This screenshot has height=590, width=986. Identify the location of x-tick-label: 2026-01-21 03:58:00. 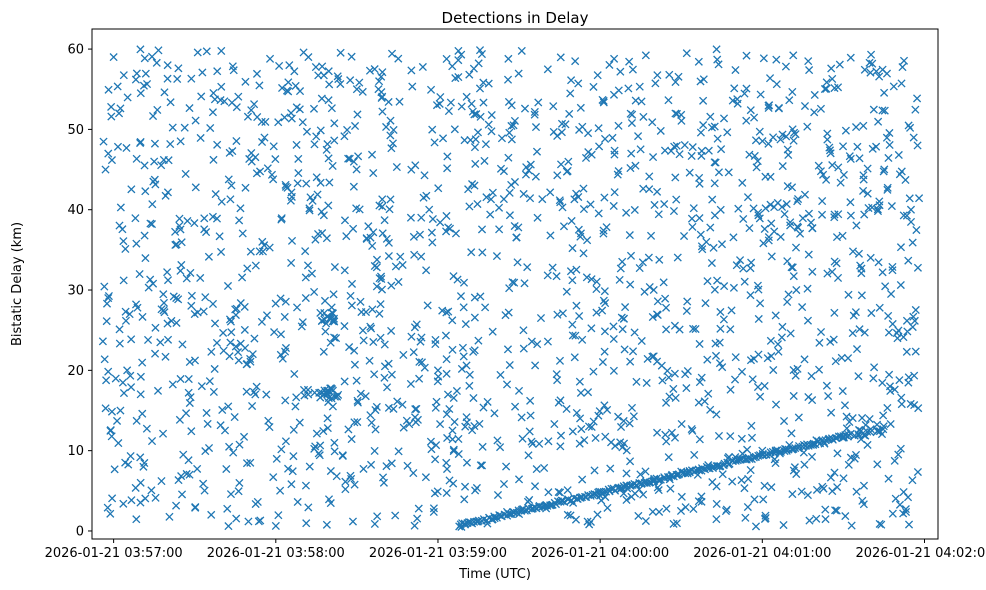
(276, 553).